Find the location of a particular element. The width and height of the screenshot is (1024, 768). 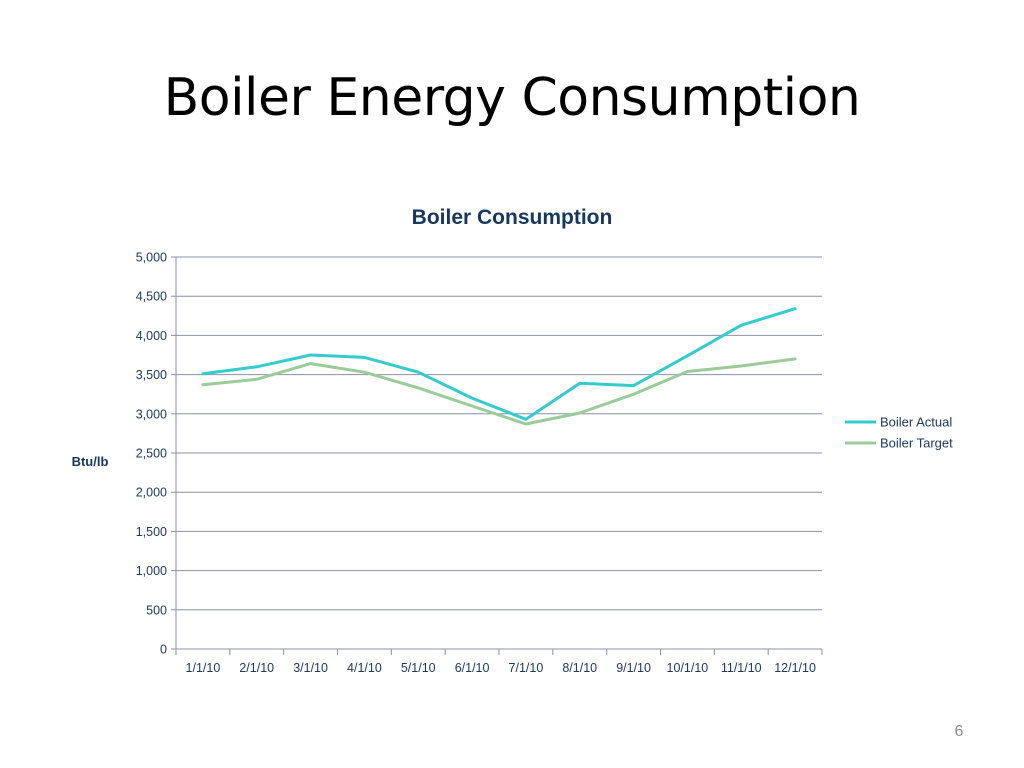

x-tick-label: 9/1/10 is located at coordinates (633, 668).